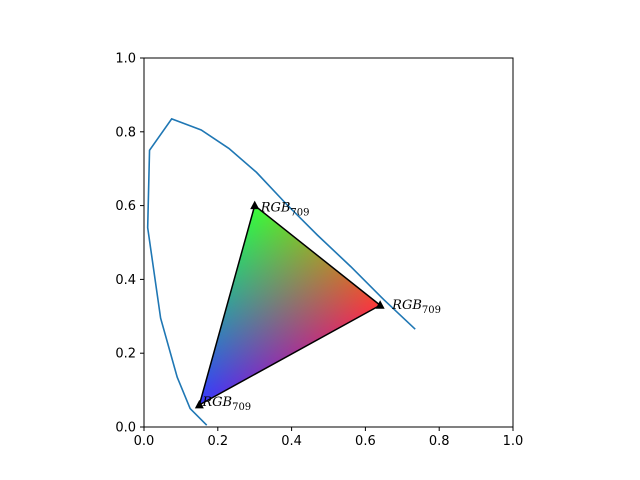 This screenshot has width=640, height=480. What do you see at coordinates (125, 354) in the screenshot?
I see `y-tick-label: 0.2` at bounding box center [125, 354].